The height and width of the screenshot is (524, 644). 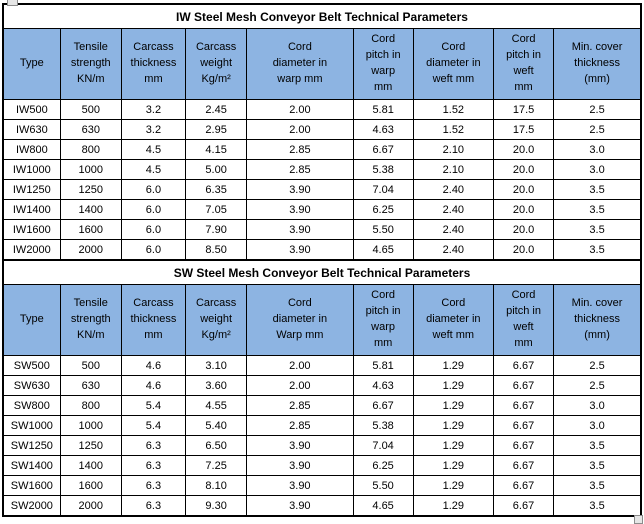 I want to click on value-cell: 7.04, so click(x=383, y=189).